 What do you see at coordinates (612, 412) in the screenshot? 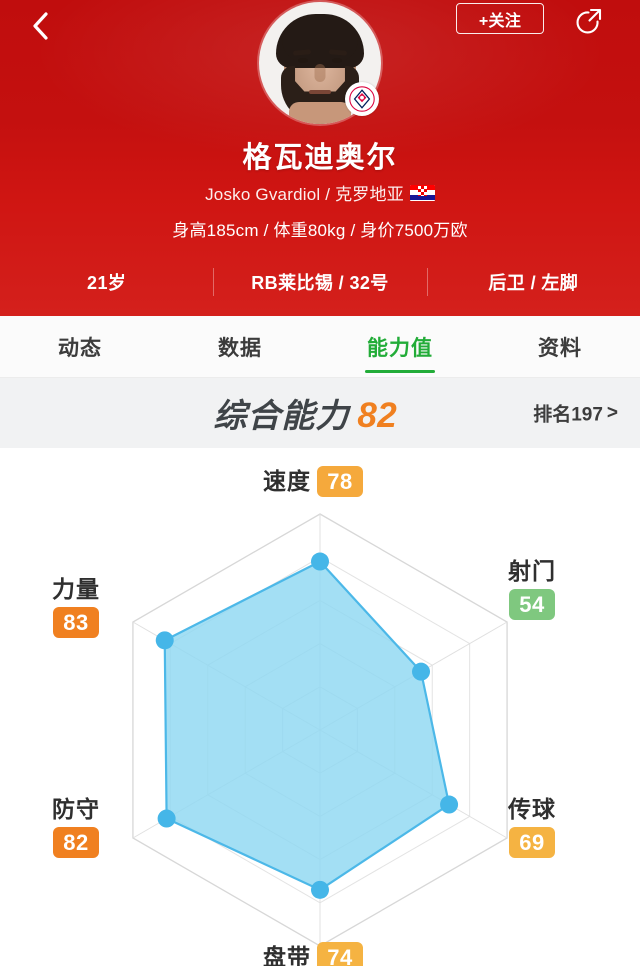
I see `chevron-right-icon: >` at bounding box center [612, 412].